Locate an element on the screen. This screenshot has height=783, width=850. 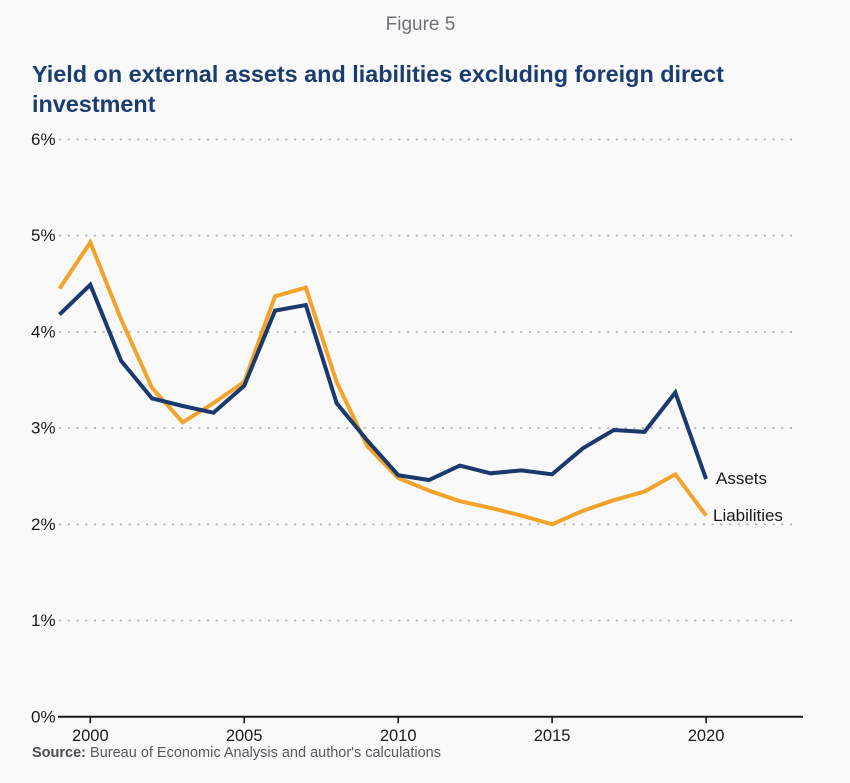
svg-text: 2010 is located at coordinates (398, 736).